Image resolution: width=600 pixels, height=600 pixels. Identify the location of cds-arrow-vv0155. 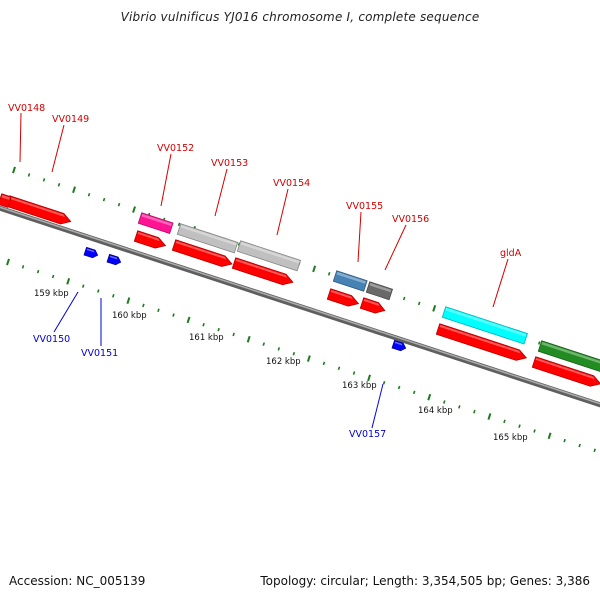
(343, 297).